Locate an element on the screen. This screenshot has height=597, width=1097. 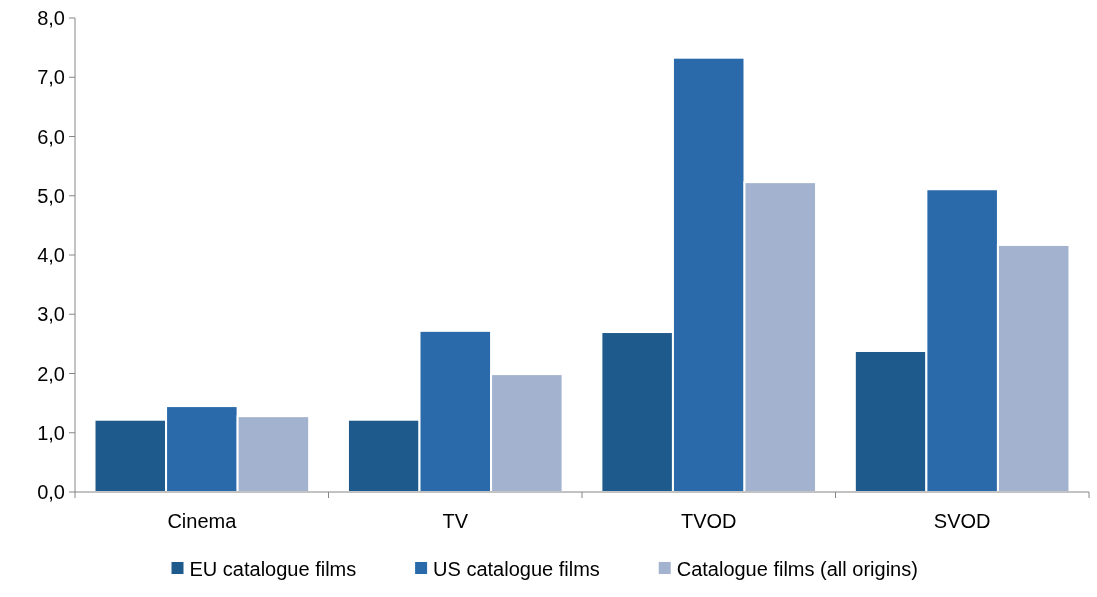
legend-label: EU catalogue films is located at coordinates (273, 569).